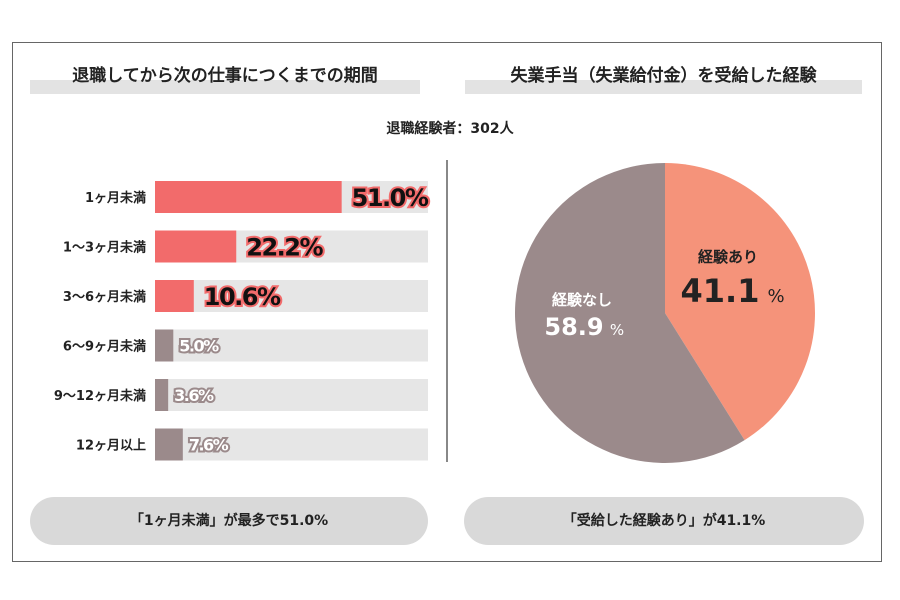 Image resolution: width=900 pixels, height=600 pixels. Describe the element at coordinates (209, 445) in the screenshot. I see `bar-value-label: 7.6%` at that location.